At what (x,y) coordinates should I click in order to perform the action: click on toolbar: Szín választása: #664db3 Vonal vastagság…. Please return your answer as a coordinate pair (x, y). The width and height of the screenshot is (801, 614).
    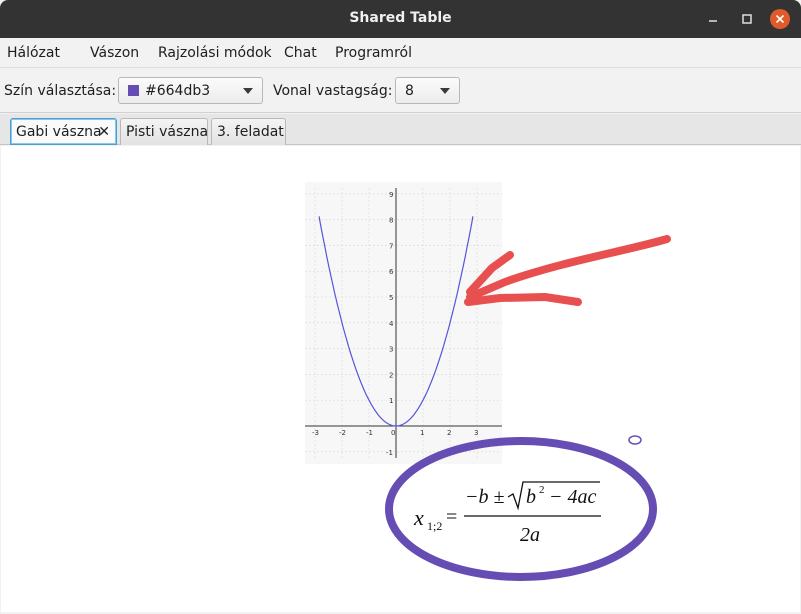
    Looking at the image, I should click on (400, 90).